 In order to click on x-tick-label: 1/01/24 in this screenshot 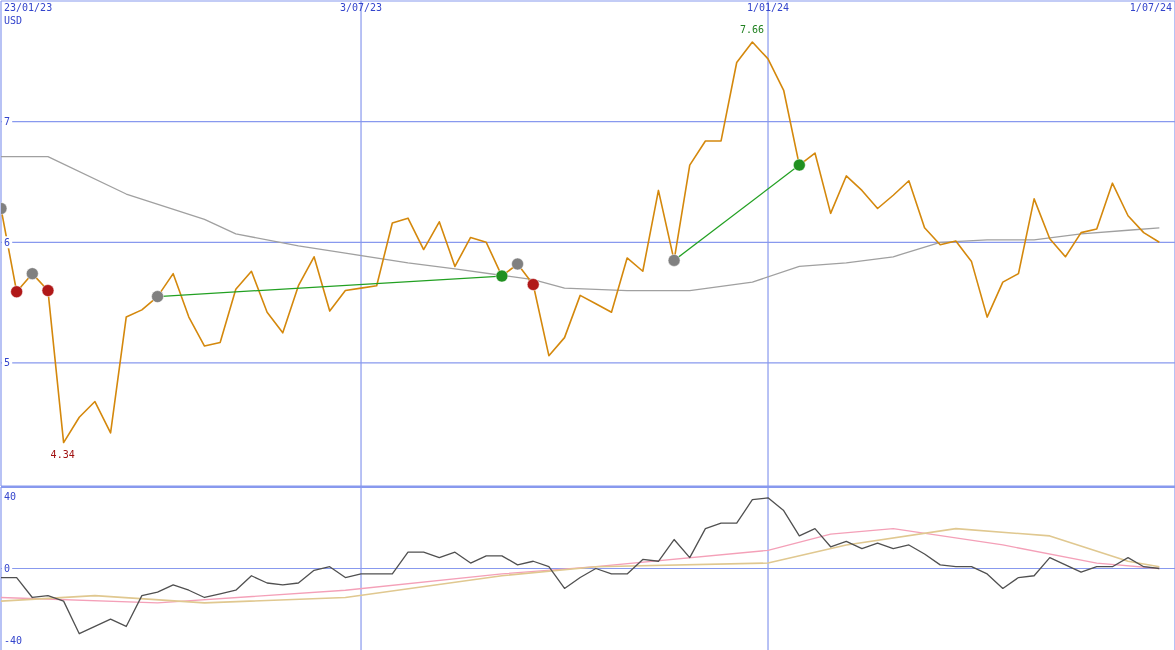, I will do `click(768, 7)`.